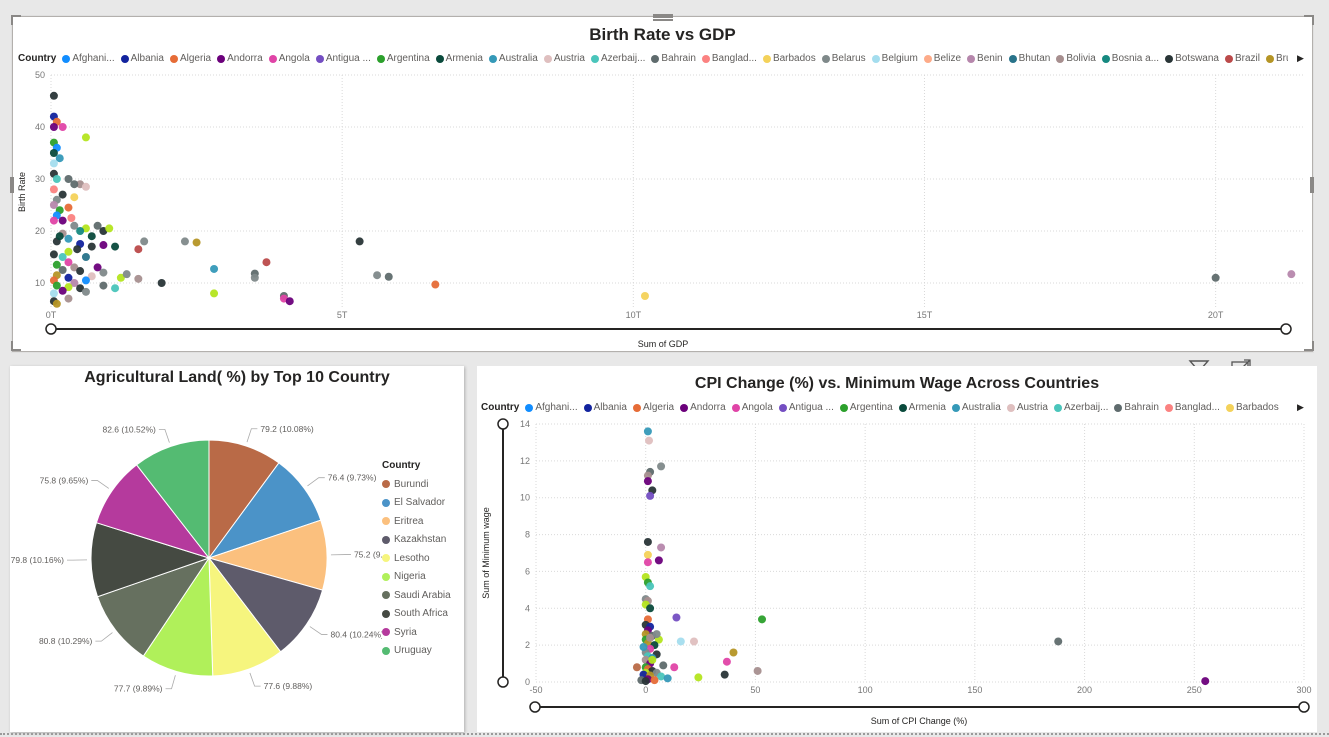 Image resolution: width=1329 pixels, height=737 pixels. Describe the element at coordinates (866, 407) in the screenshot. I see `legend-item: Argentina` at that location.